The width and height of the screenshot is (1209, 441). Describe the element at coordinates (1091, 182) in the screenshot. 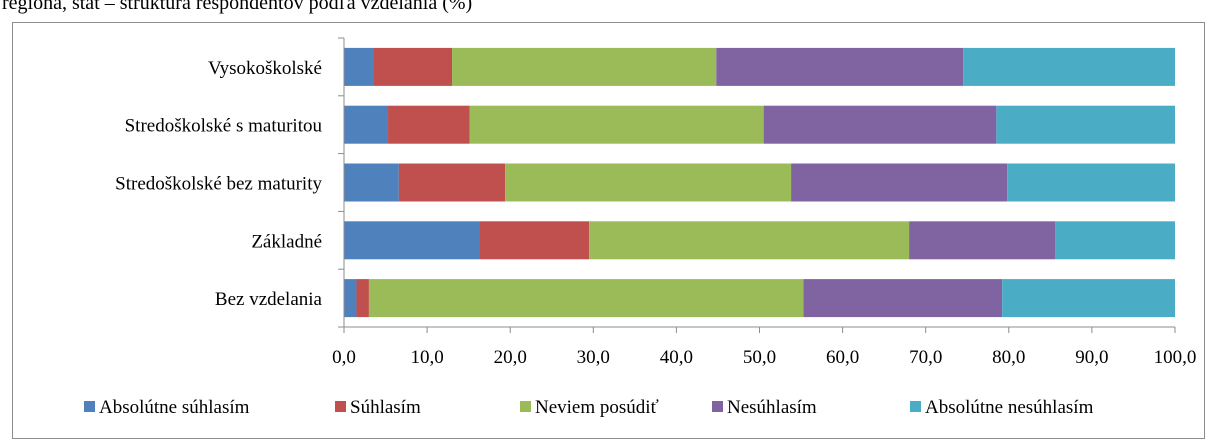

I see `bar-stredoskolske-bez-maturity-absolutne-nesuhlasim` at that location.